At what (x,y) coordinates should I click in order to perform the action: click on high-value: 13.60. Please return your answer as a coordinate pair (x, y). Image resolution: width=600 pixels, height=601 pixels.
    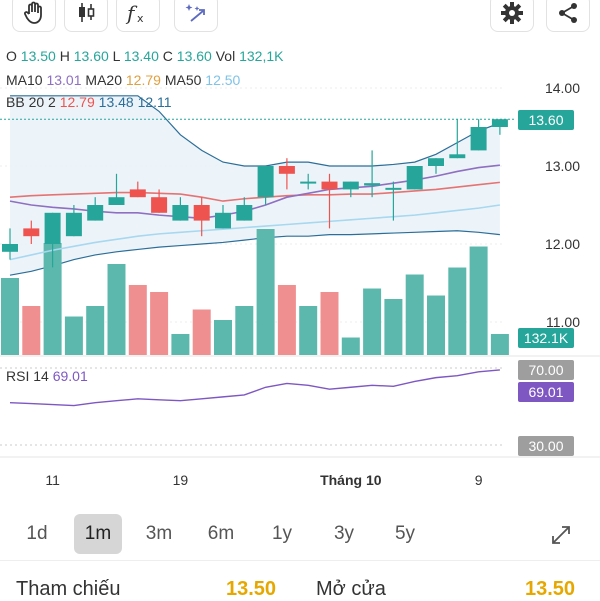
    Looking at the image, I should click on (91, 56).